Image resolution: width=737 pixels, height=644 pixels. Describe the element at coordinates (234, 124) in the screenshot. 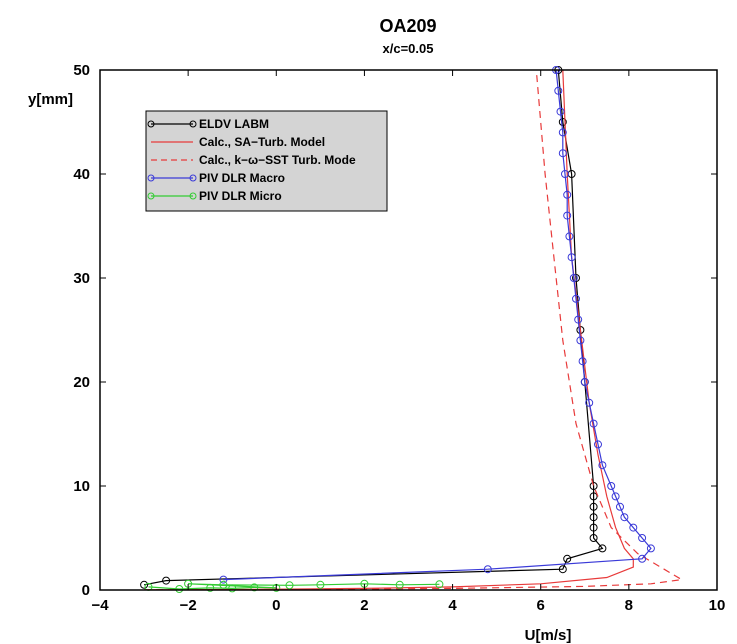

I see `legend-label-0: ELDV LABM` at that location.